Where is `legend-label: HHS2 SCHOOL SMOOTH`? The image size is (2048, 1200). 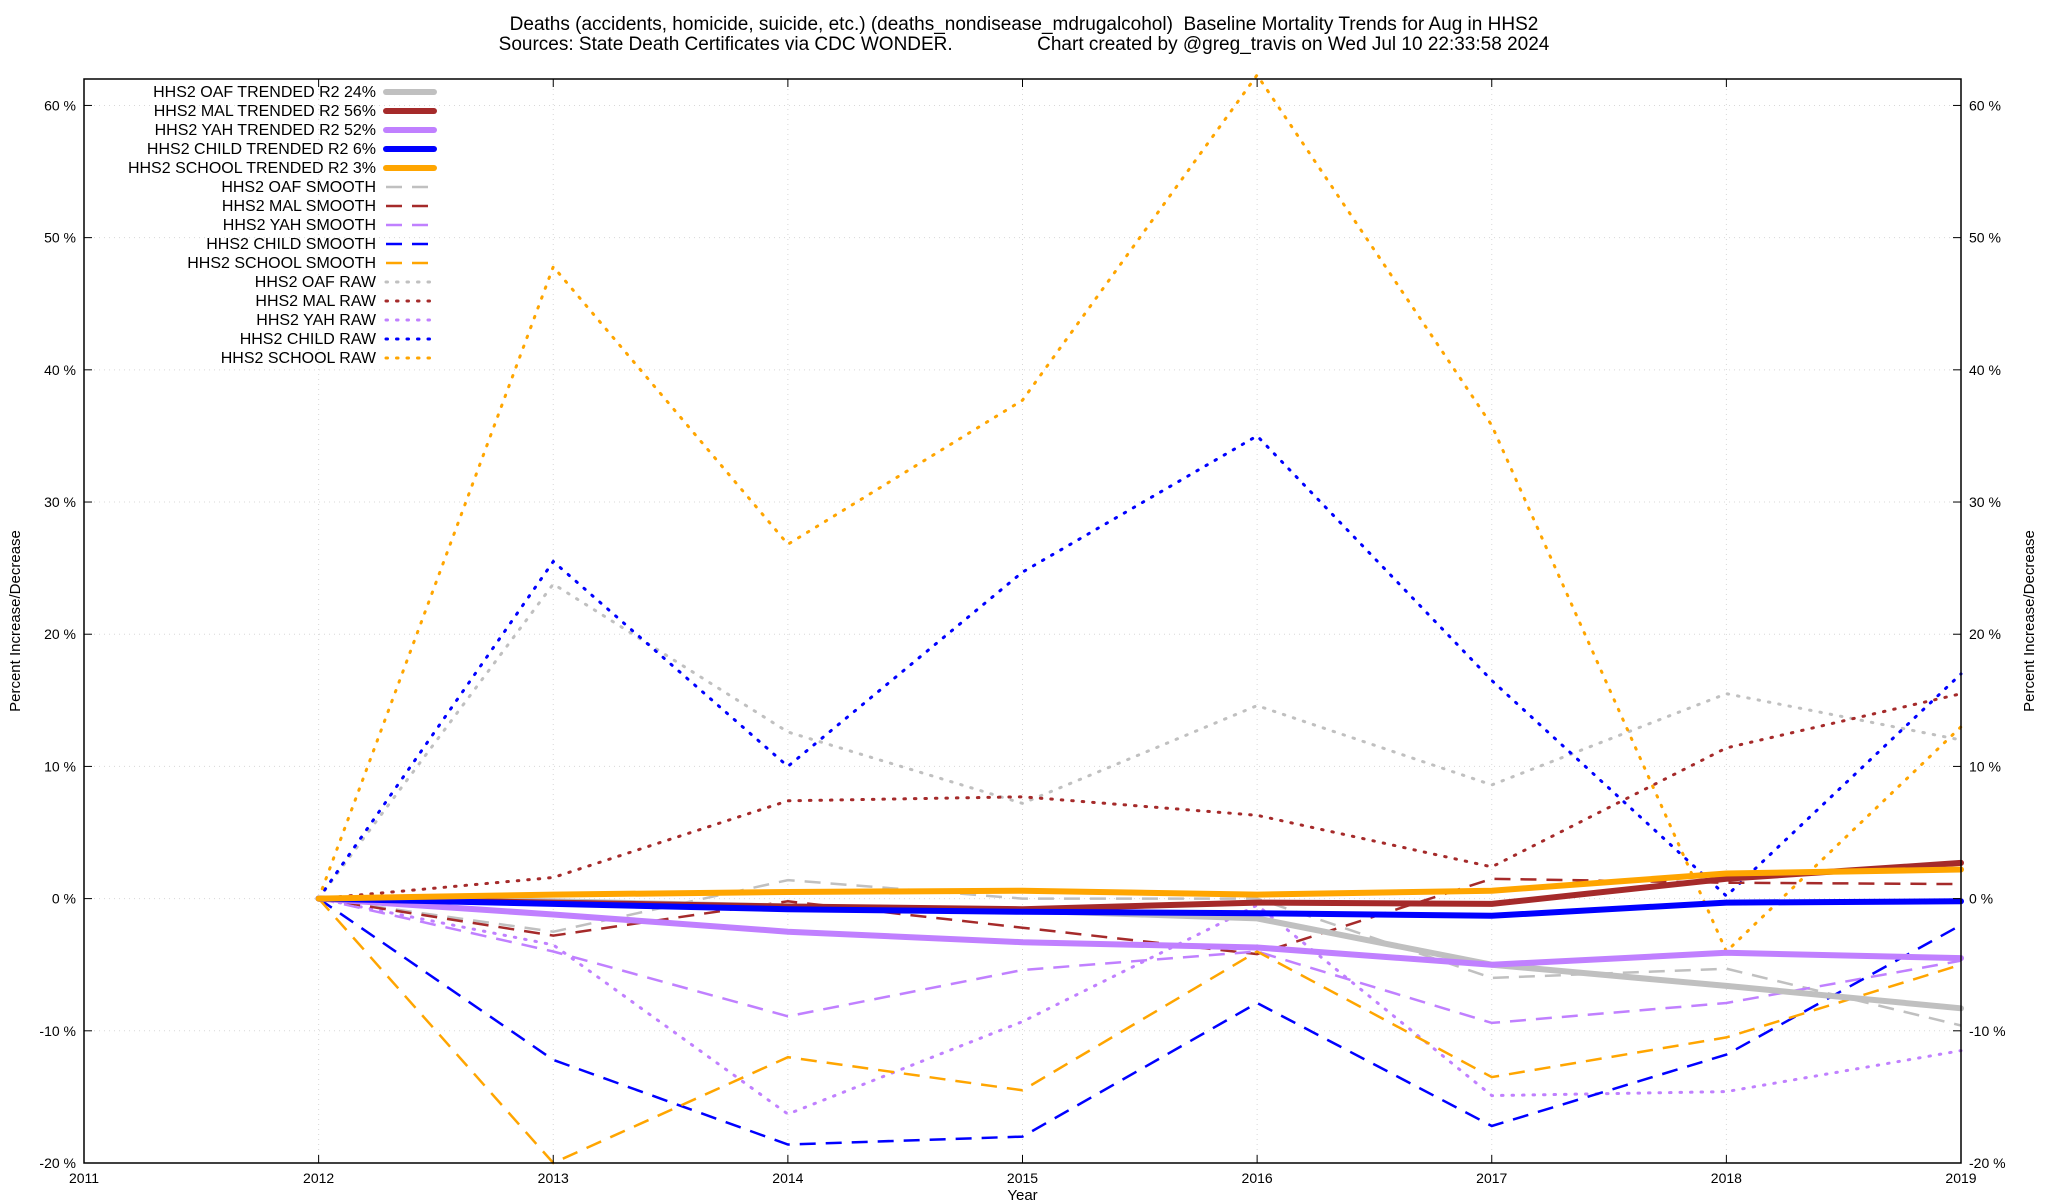 legend-label: HHS2 SCHOOL SMOOTH is located at coordinates (281, 263).